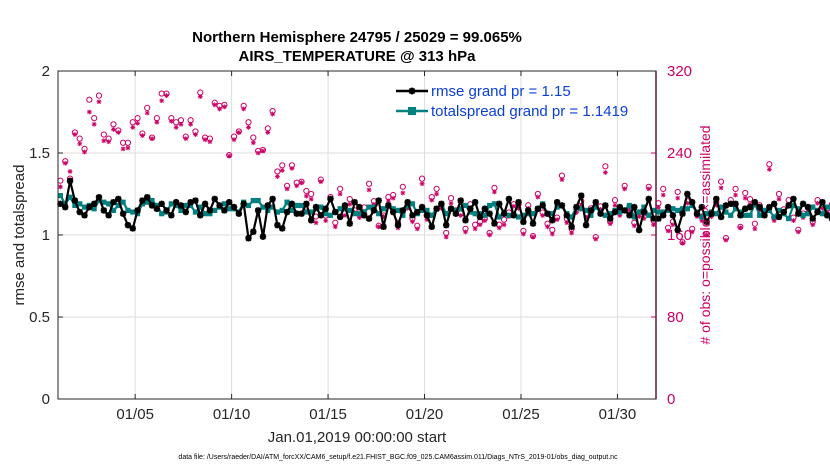 Image resolution: width=830 pixels, height=470 pixels. Describe the element at coordinates (46, 71) in the screenshot. I see `y-tick-label: 2` at that location.